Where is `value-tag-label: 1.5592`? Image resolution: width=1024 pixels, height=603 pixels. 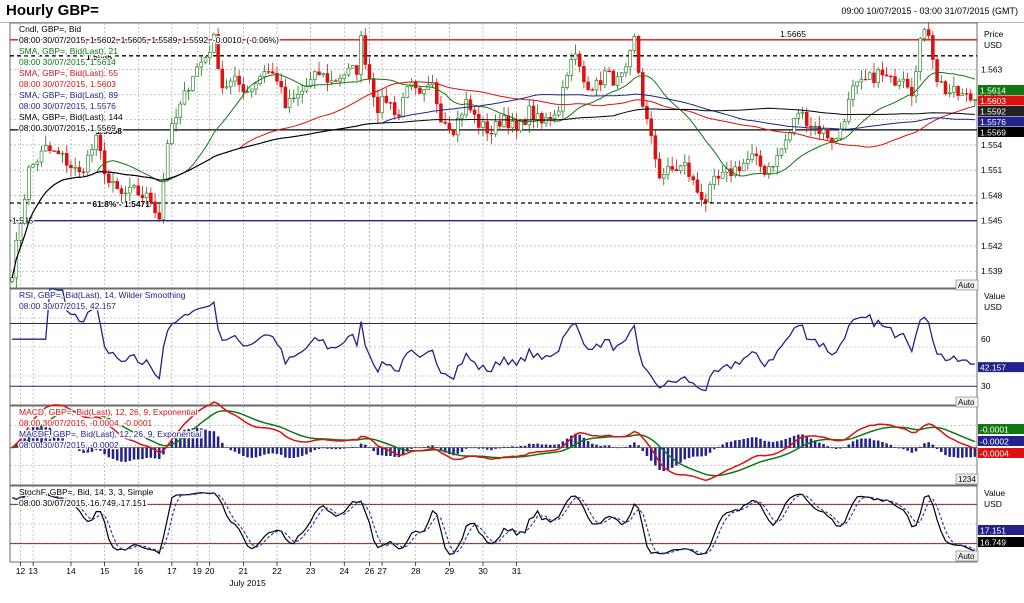 value-tag-label: 1.5592 is located at coordinates (993, 112).